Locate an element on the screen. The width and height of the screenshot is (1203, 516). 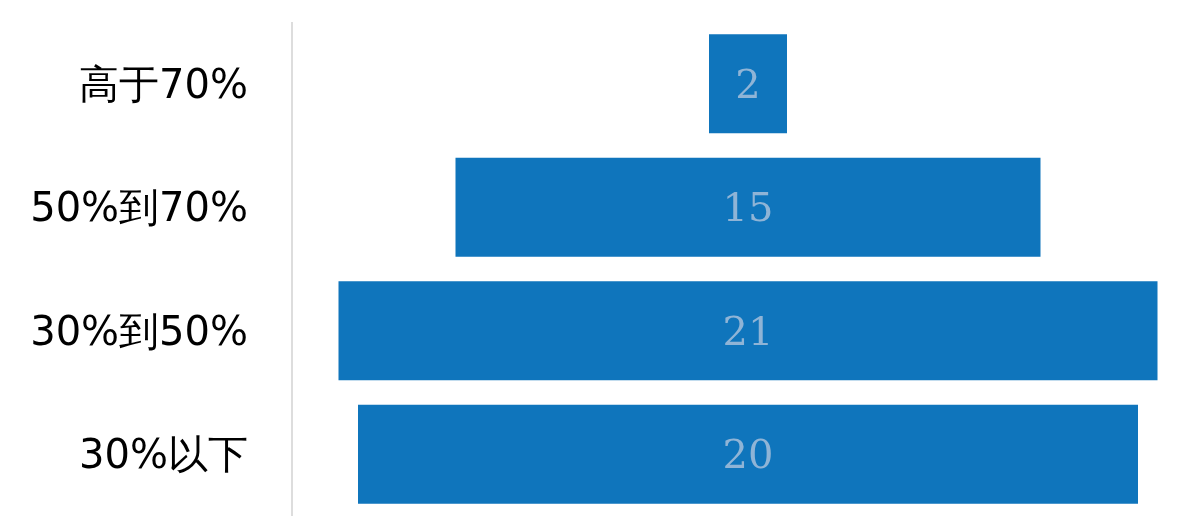
category-label: 高于70% is located at coordinates (163, 83).